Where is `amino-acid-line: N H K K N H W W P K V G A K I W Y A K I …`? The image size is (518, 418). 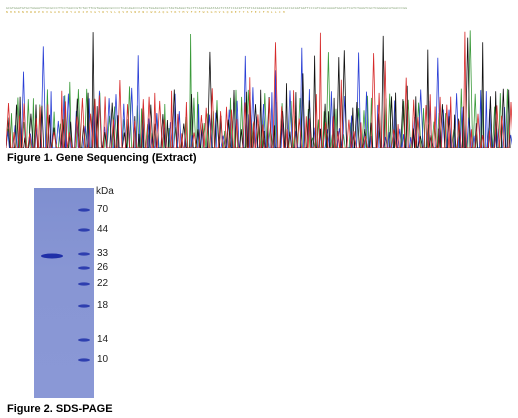 amino-acid-line: N H K K N H W W P K V G A K I W Y A K I … is located at coordinates (145, 12).